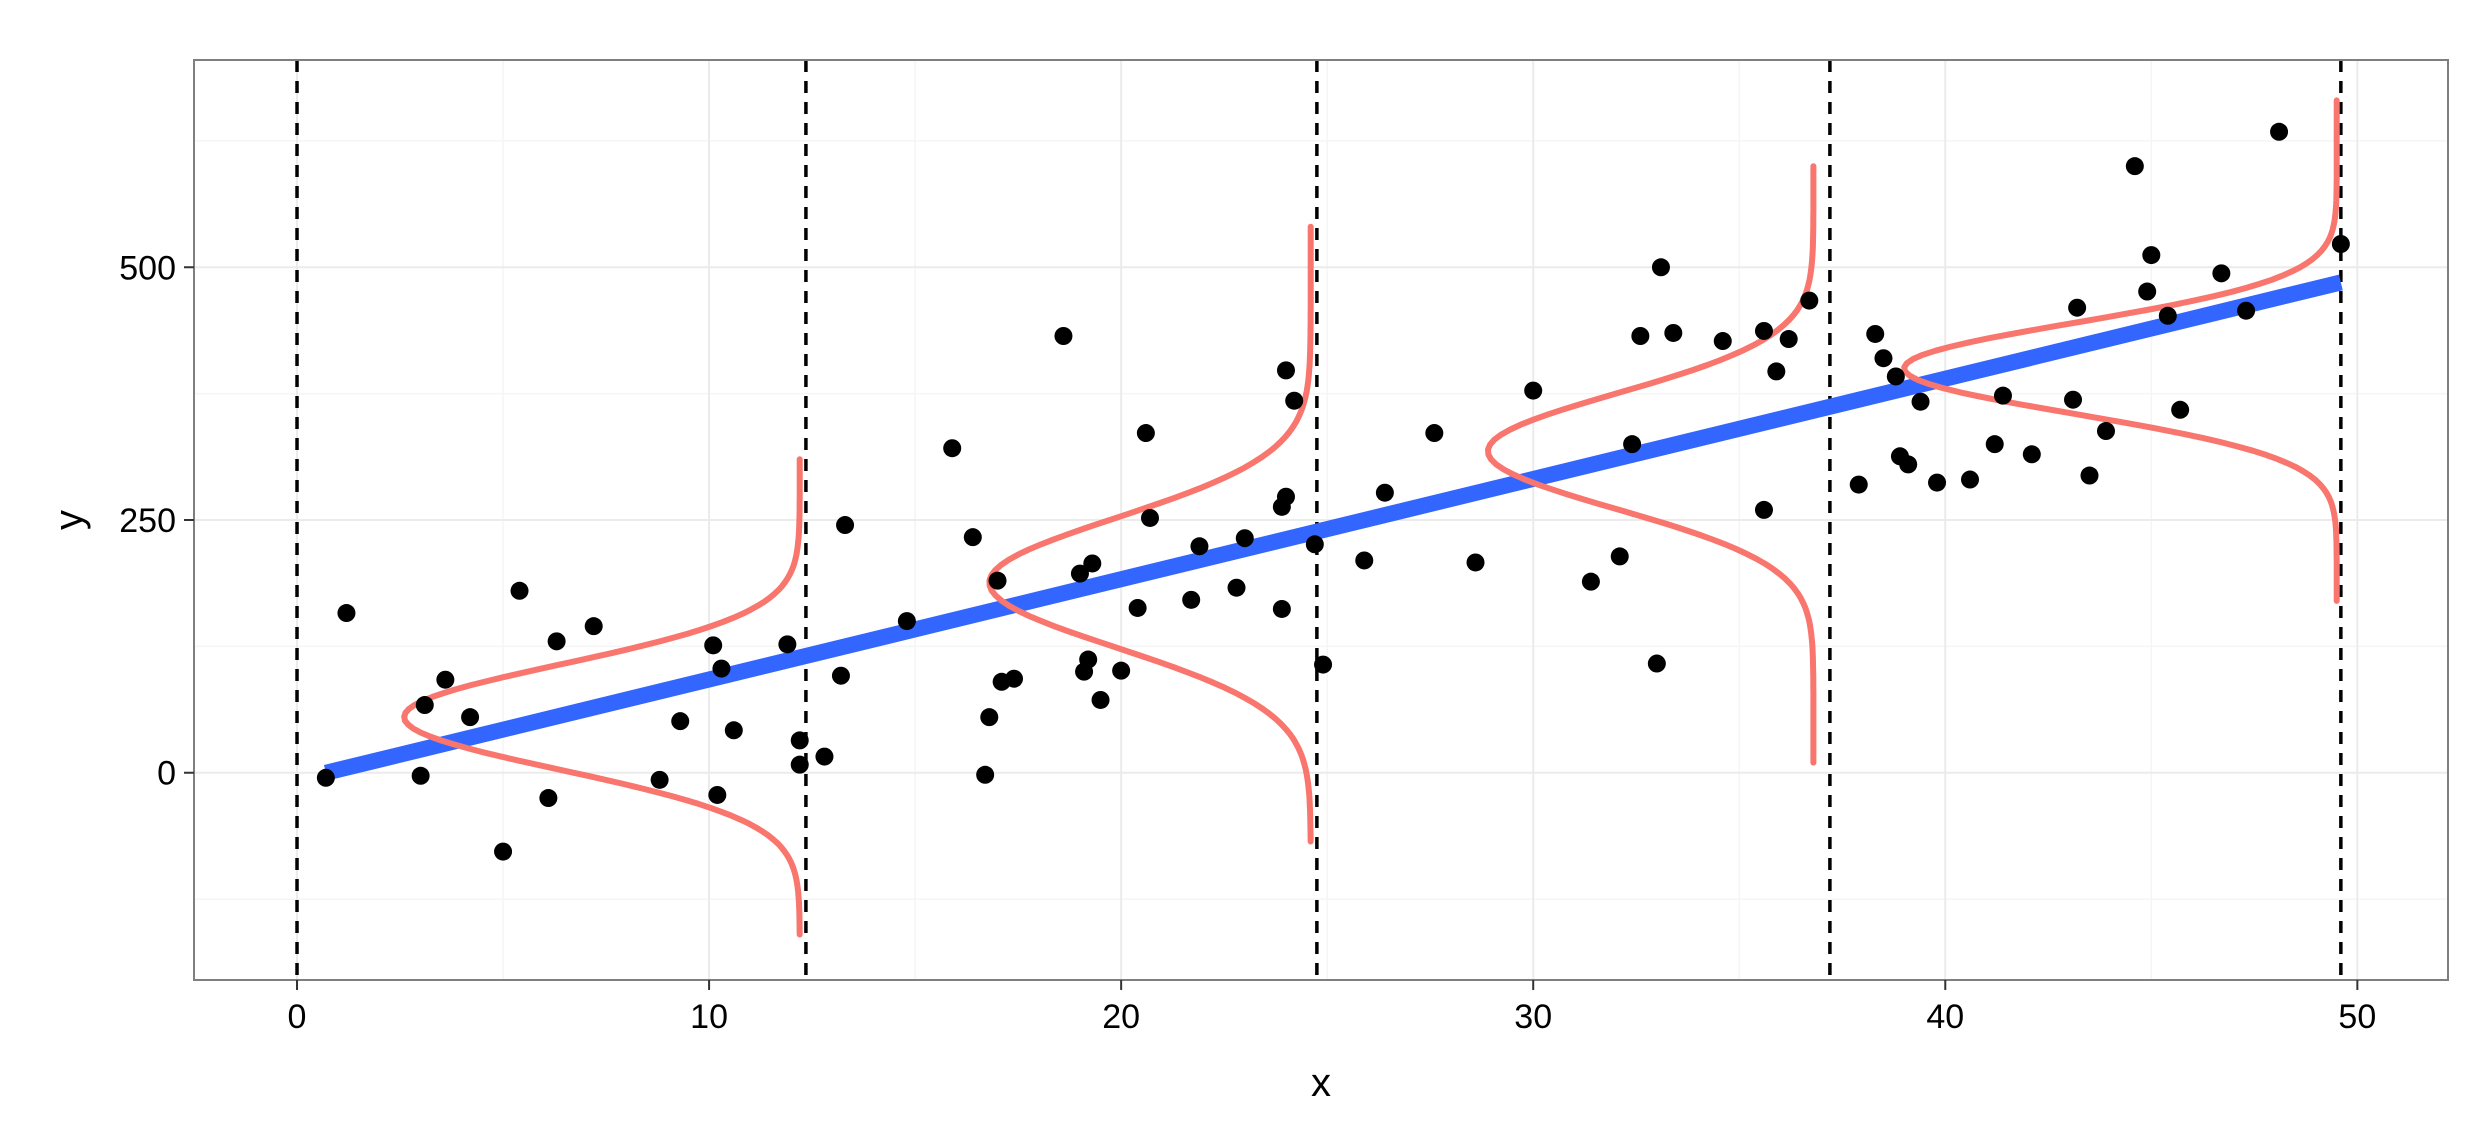 This screenshot has width=2490, height=1139. I want to click on y-tick-label: 0, so click(166, 774).